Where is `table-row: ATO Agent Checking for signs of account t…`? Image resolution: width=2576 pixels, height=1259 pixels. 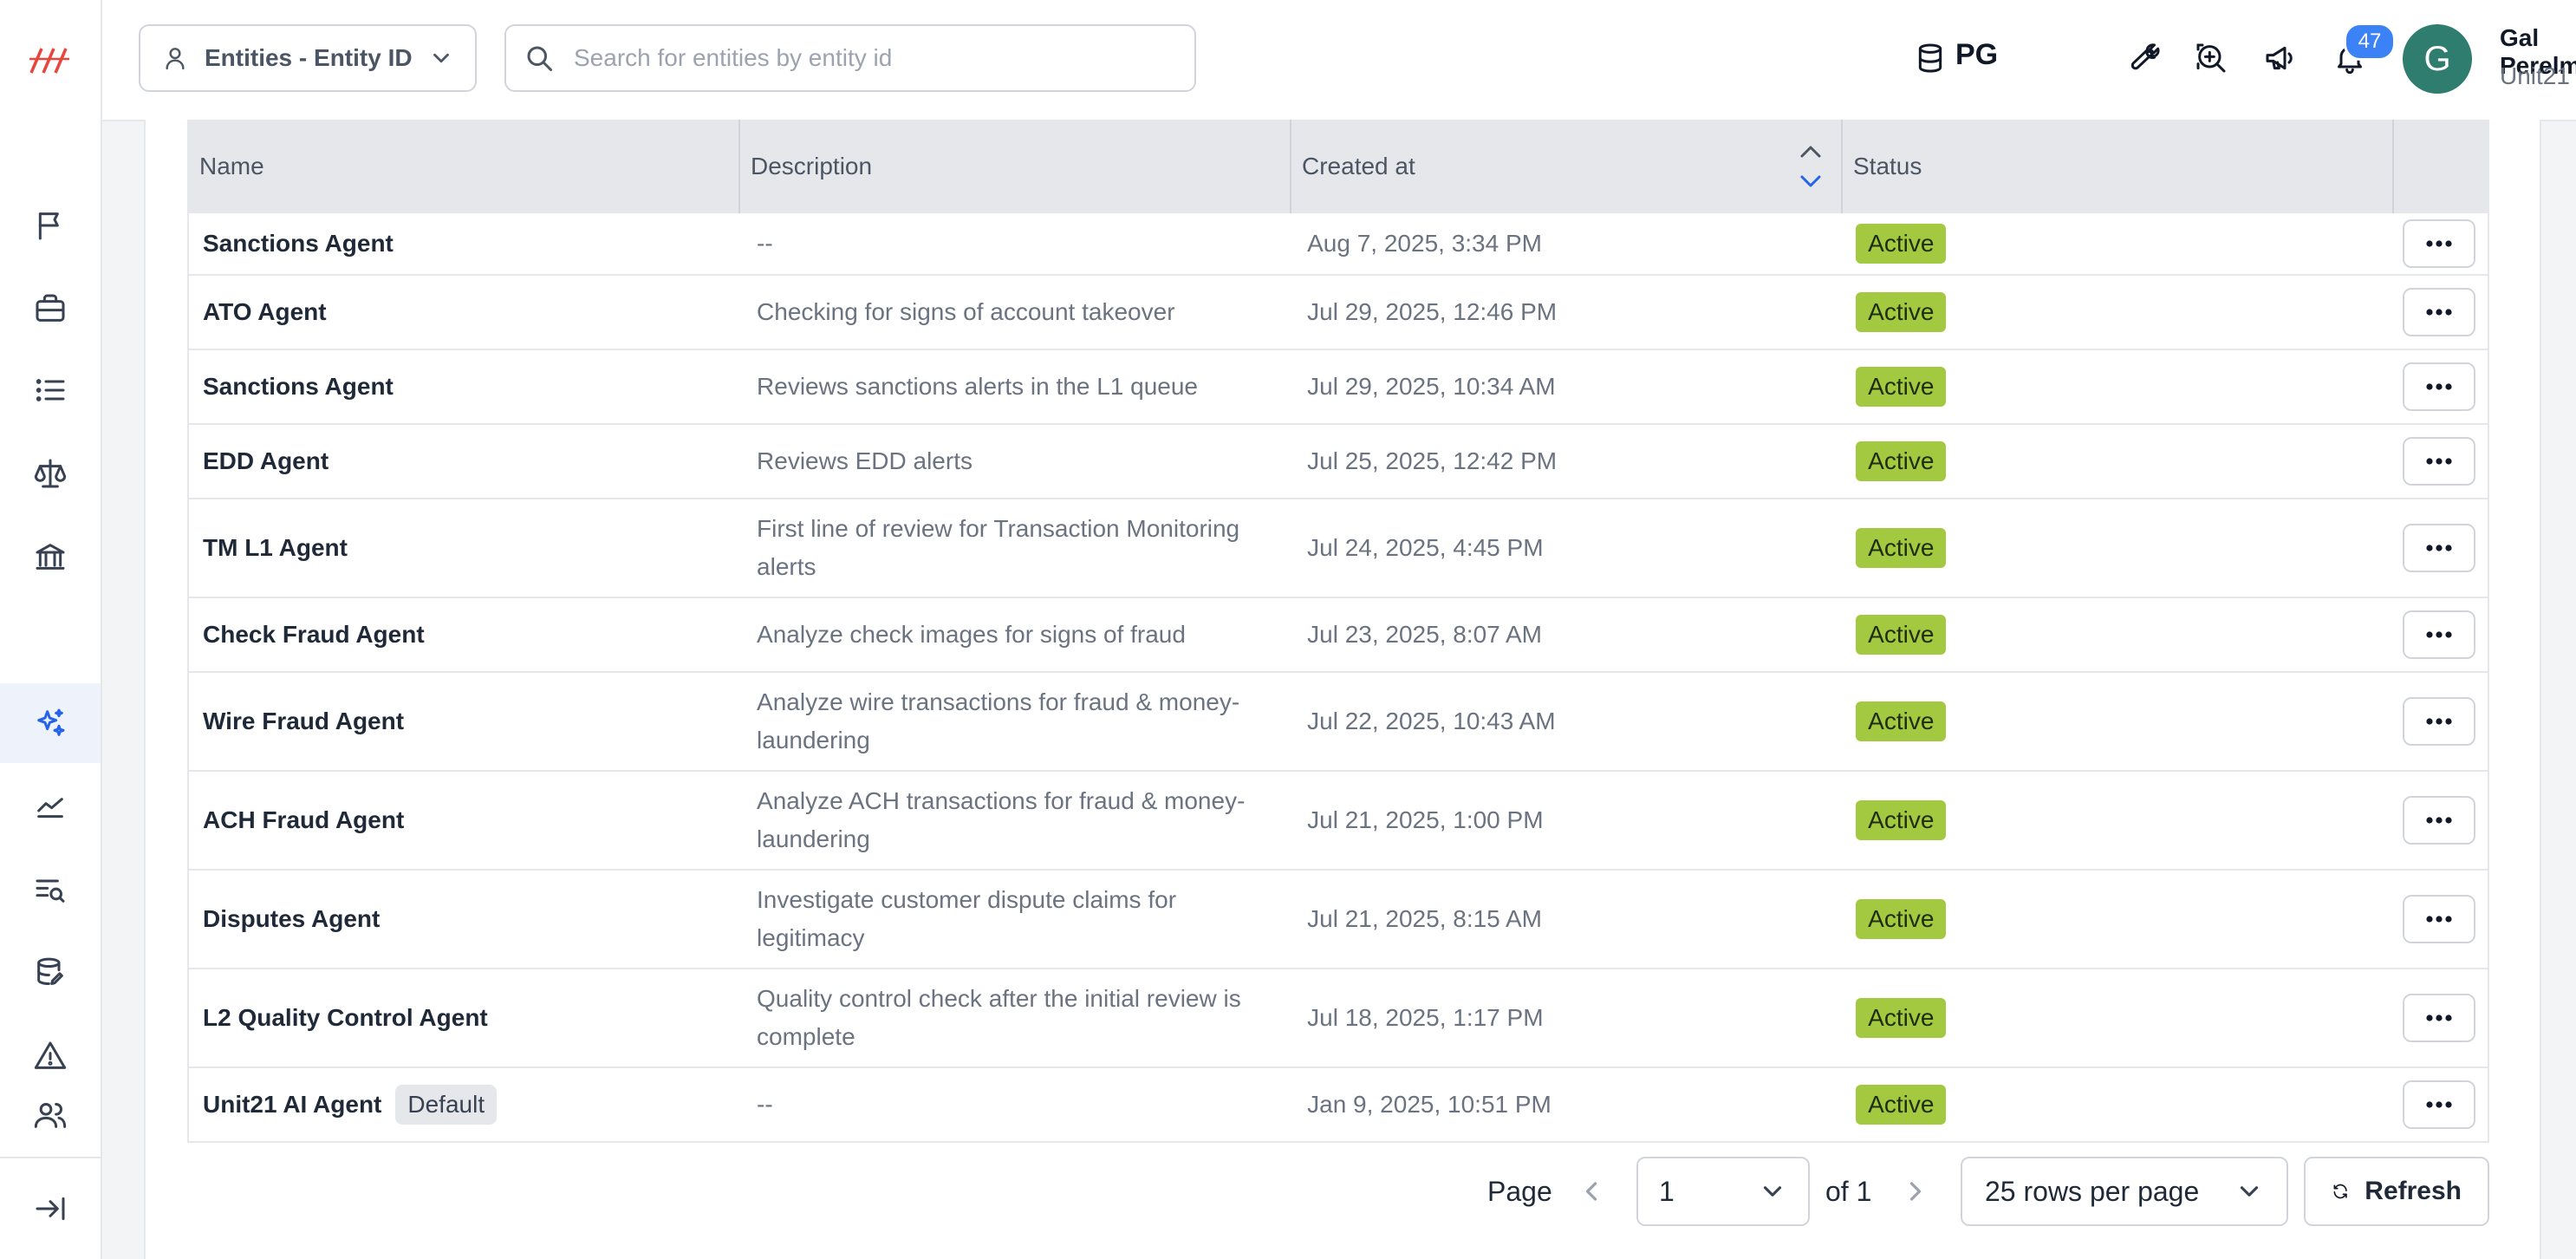 table-row: ATO Agent Checking for signs of account t… is located at coordinates (1338, 311).